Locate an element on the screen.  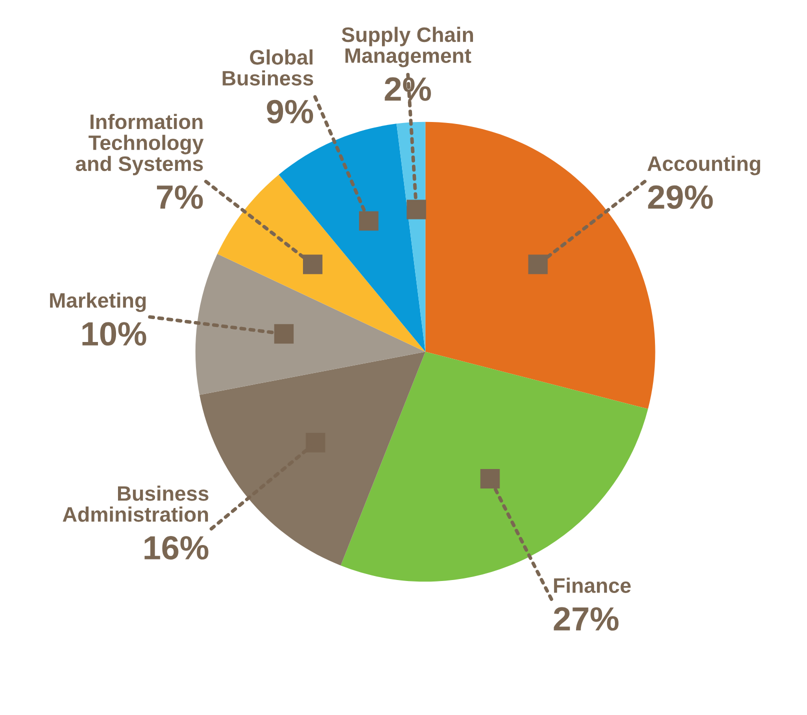
data-label: 29% is located at coordinates (680, 197).